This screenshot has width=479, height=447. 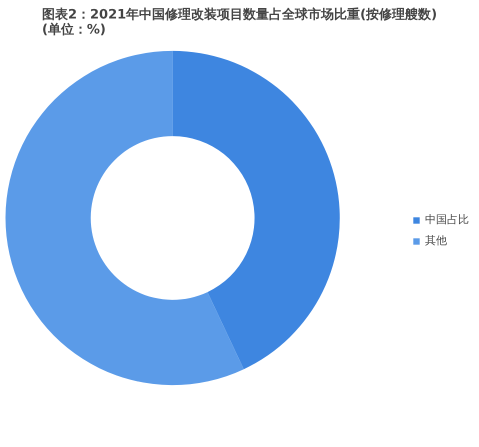 What do you see at coordinates (240, 22) in the screenshot?
I see `chart-title: 图表2：2021年中国修理改装项目数量占全球市场比重(按修理艘数)(单位：%)` at bounding box center [240, 22].